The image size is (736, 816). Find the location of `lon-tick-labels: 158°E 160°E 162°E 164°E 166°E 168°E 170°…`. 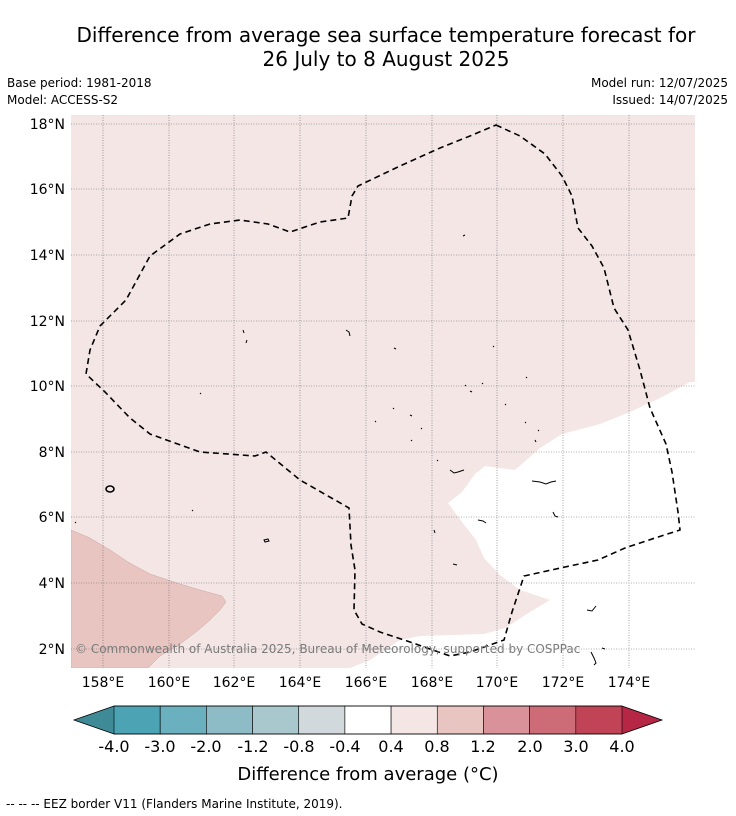

lon-tick-labels: 158°E 160°E 162°E 164°E 166°E 168°E 170°… is located at coordinates (366, 683).